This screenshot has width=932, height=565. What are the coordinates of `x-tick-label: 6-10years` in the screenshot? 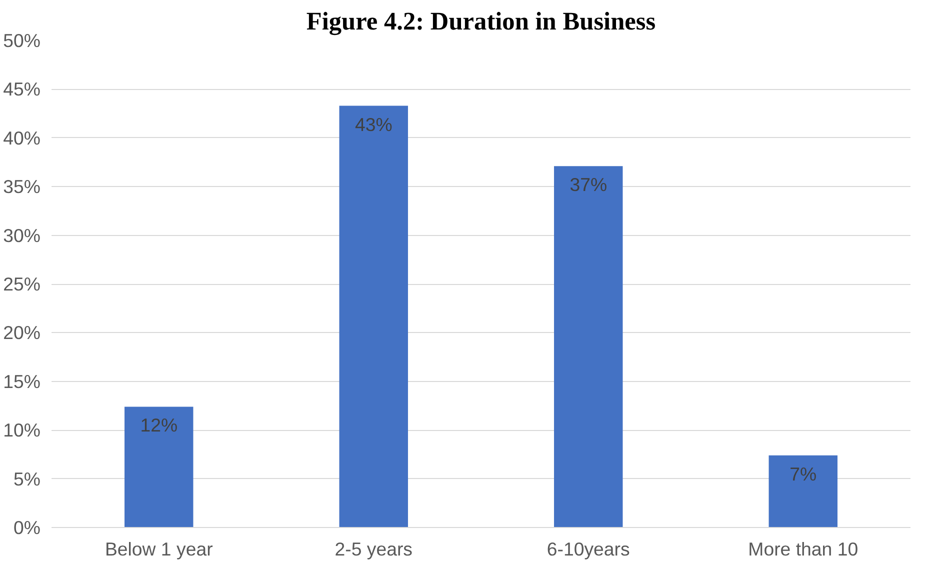 It's located at (588, 549).